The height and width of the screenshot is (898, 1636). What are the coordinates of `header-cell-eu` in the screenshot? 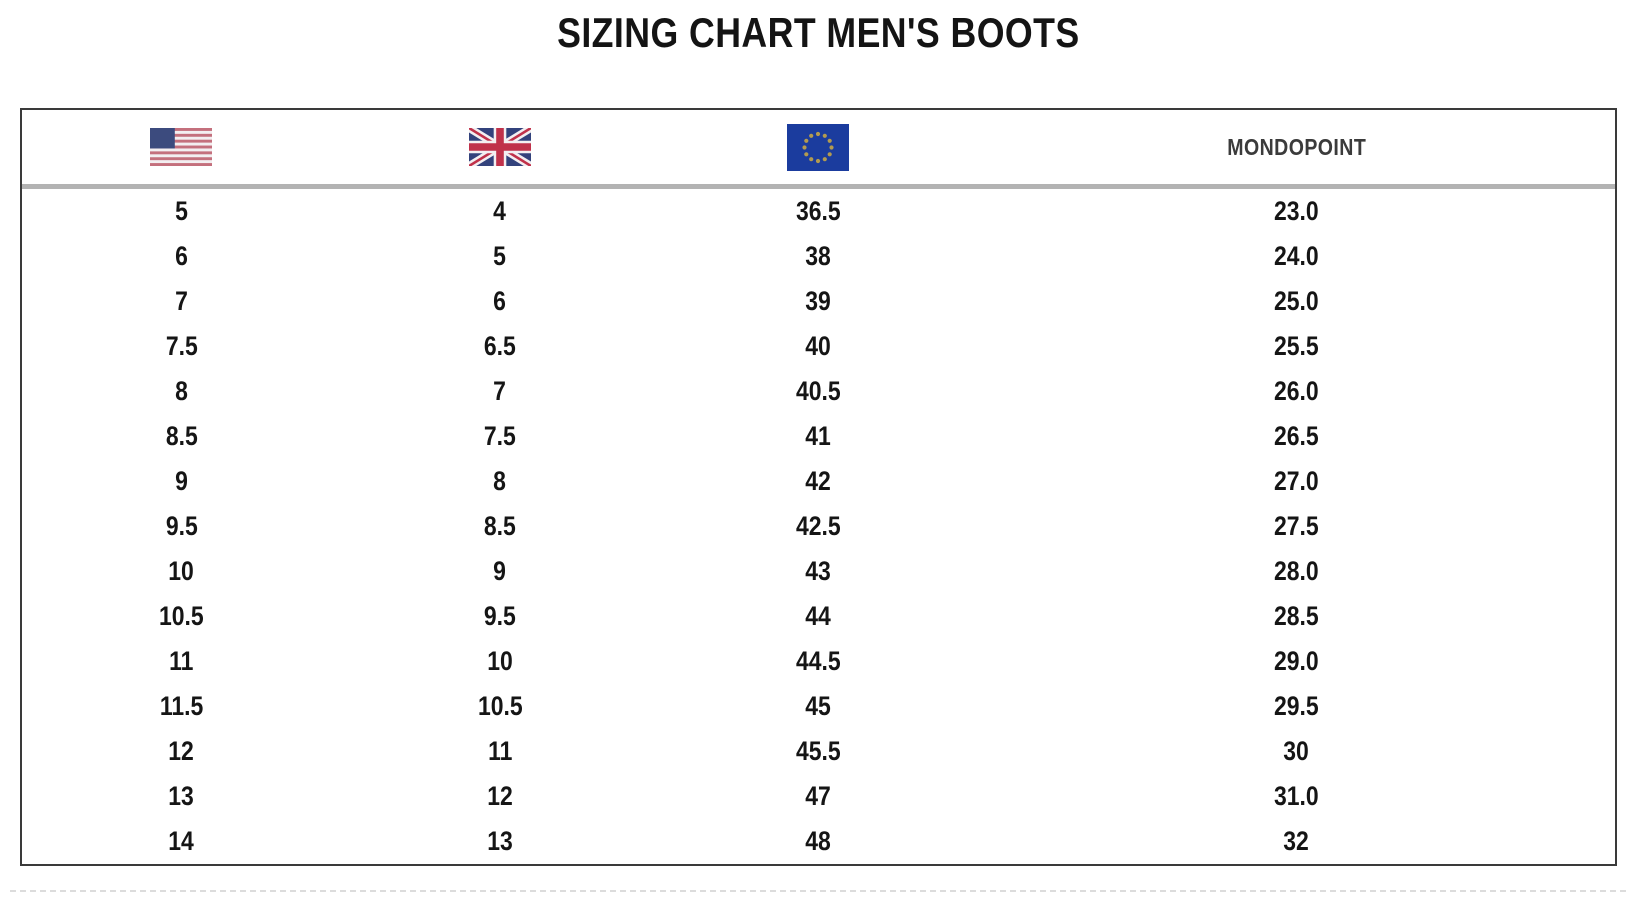 It's located at (818, 147).